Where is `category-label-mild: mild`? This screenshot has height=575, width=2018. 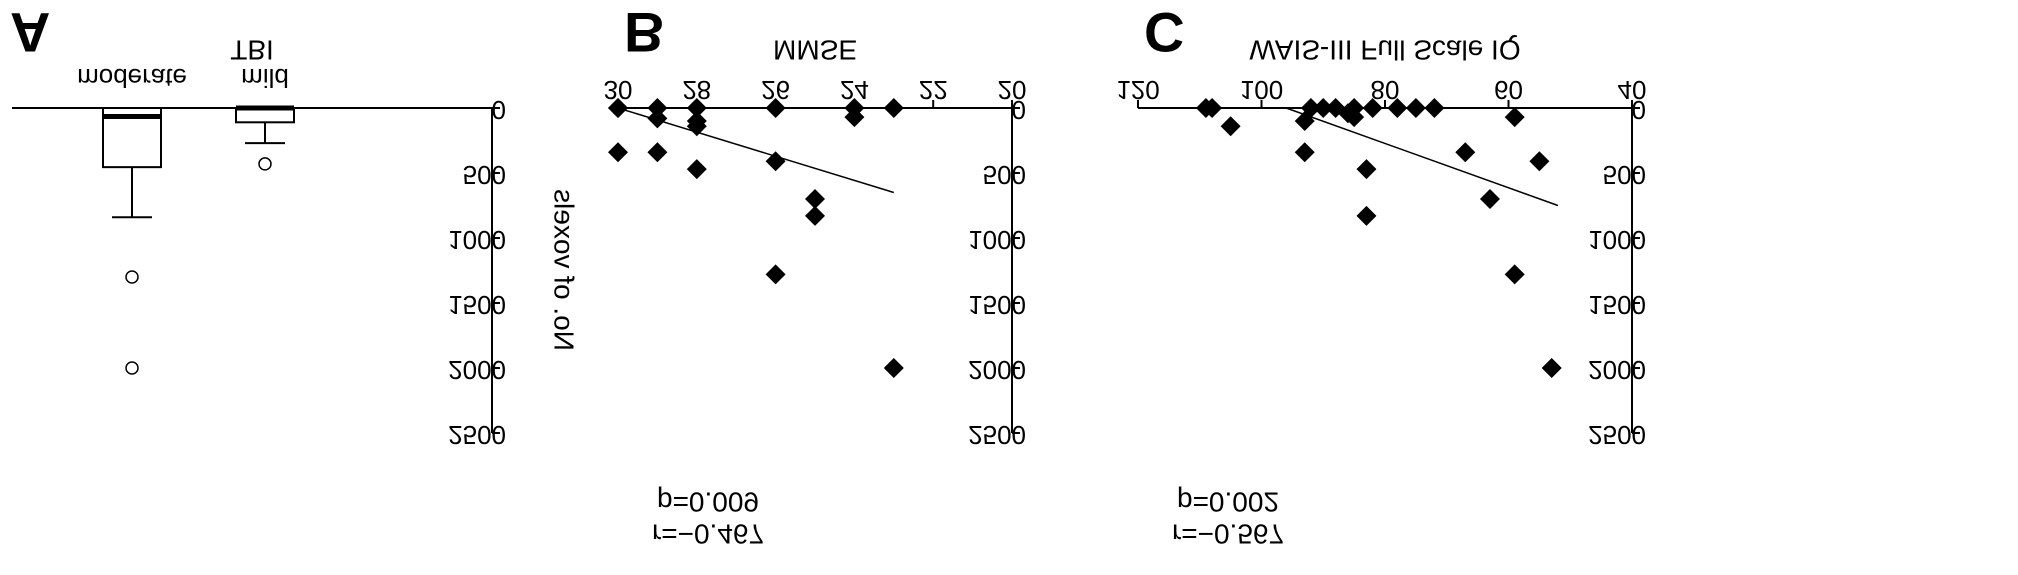 category-label-mild: mild is located at coordinates (265, 78).